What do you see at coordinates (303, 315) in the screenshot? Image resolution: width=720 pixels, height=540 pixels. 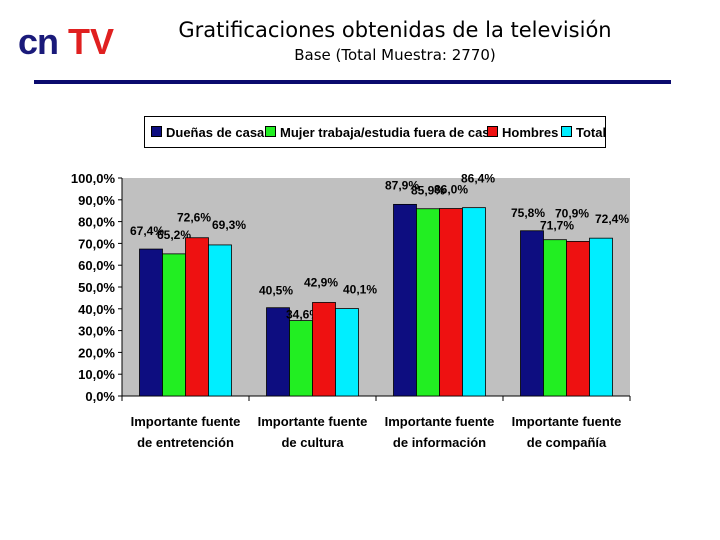 I see `data-label: 34,6%` at bounding box center [303, 315].